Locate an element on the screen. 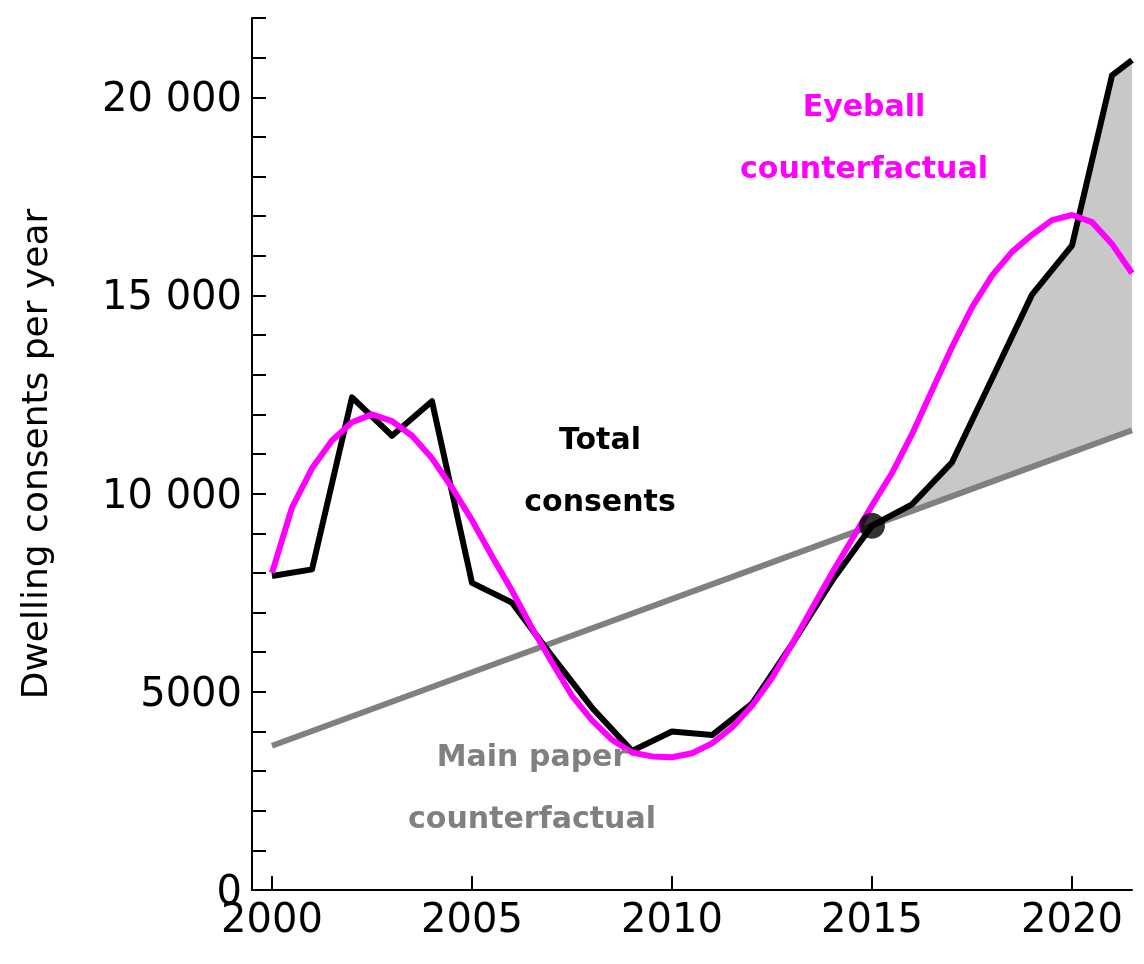  y-tick-label: 20 000 is located at coordinates (172, 97).